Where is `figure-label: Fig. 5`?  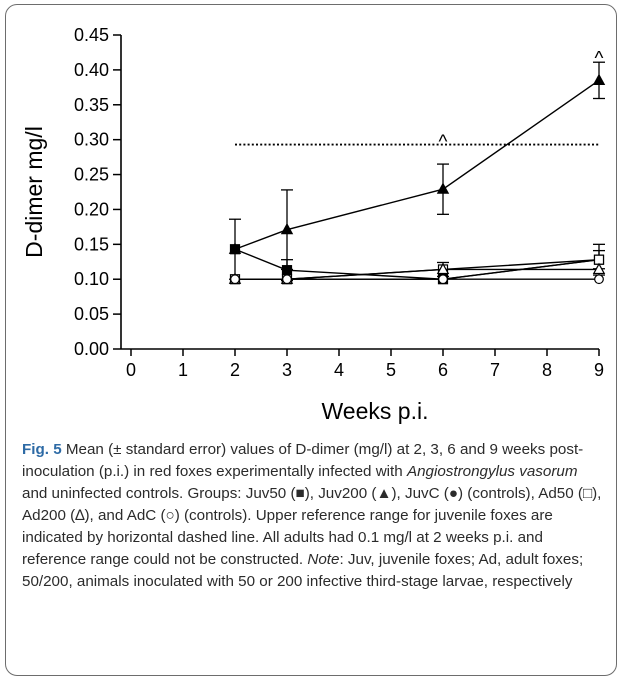 figure-label: Fig. 5 is located at coordinates (42, 449).